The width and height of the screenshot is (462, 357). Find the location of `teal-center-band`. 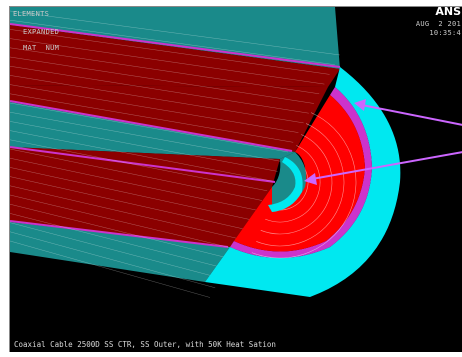

teal-center-band is located at coordinates (152, 130).